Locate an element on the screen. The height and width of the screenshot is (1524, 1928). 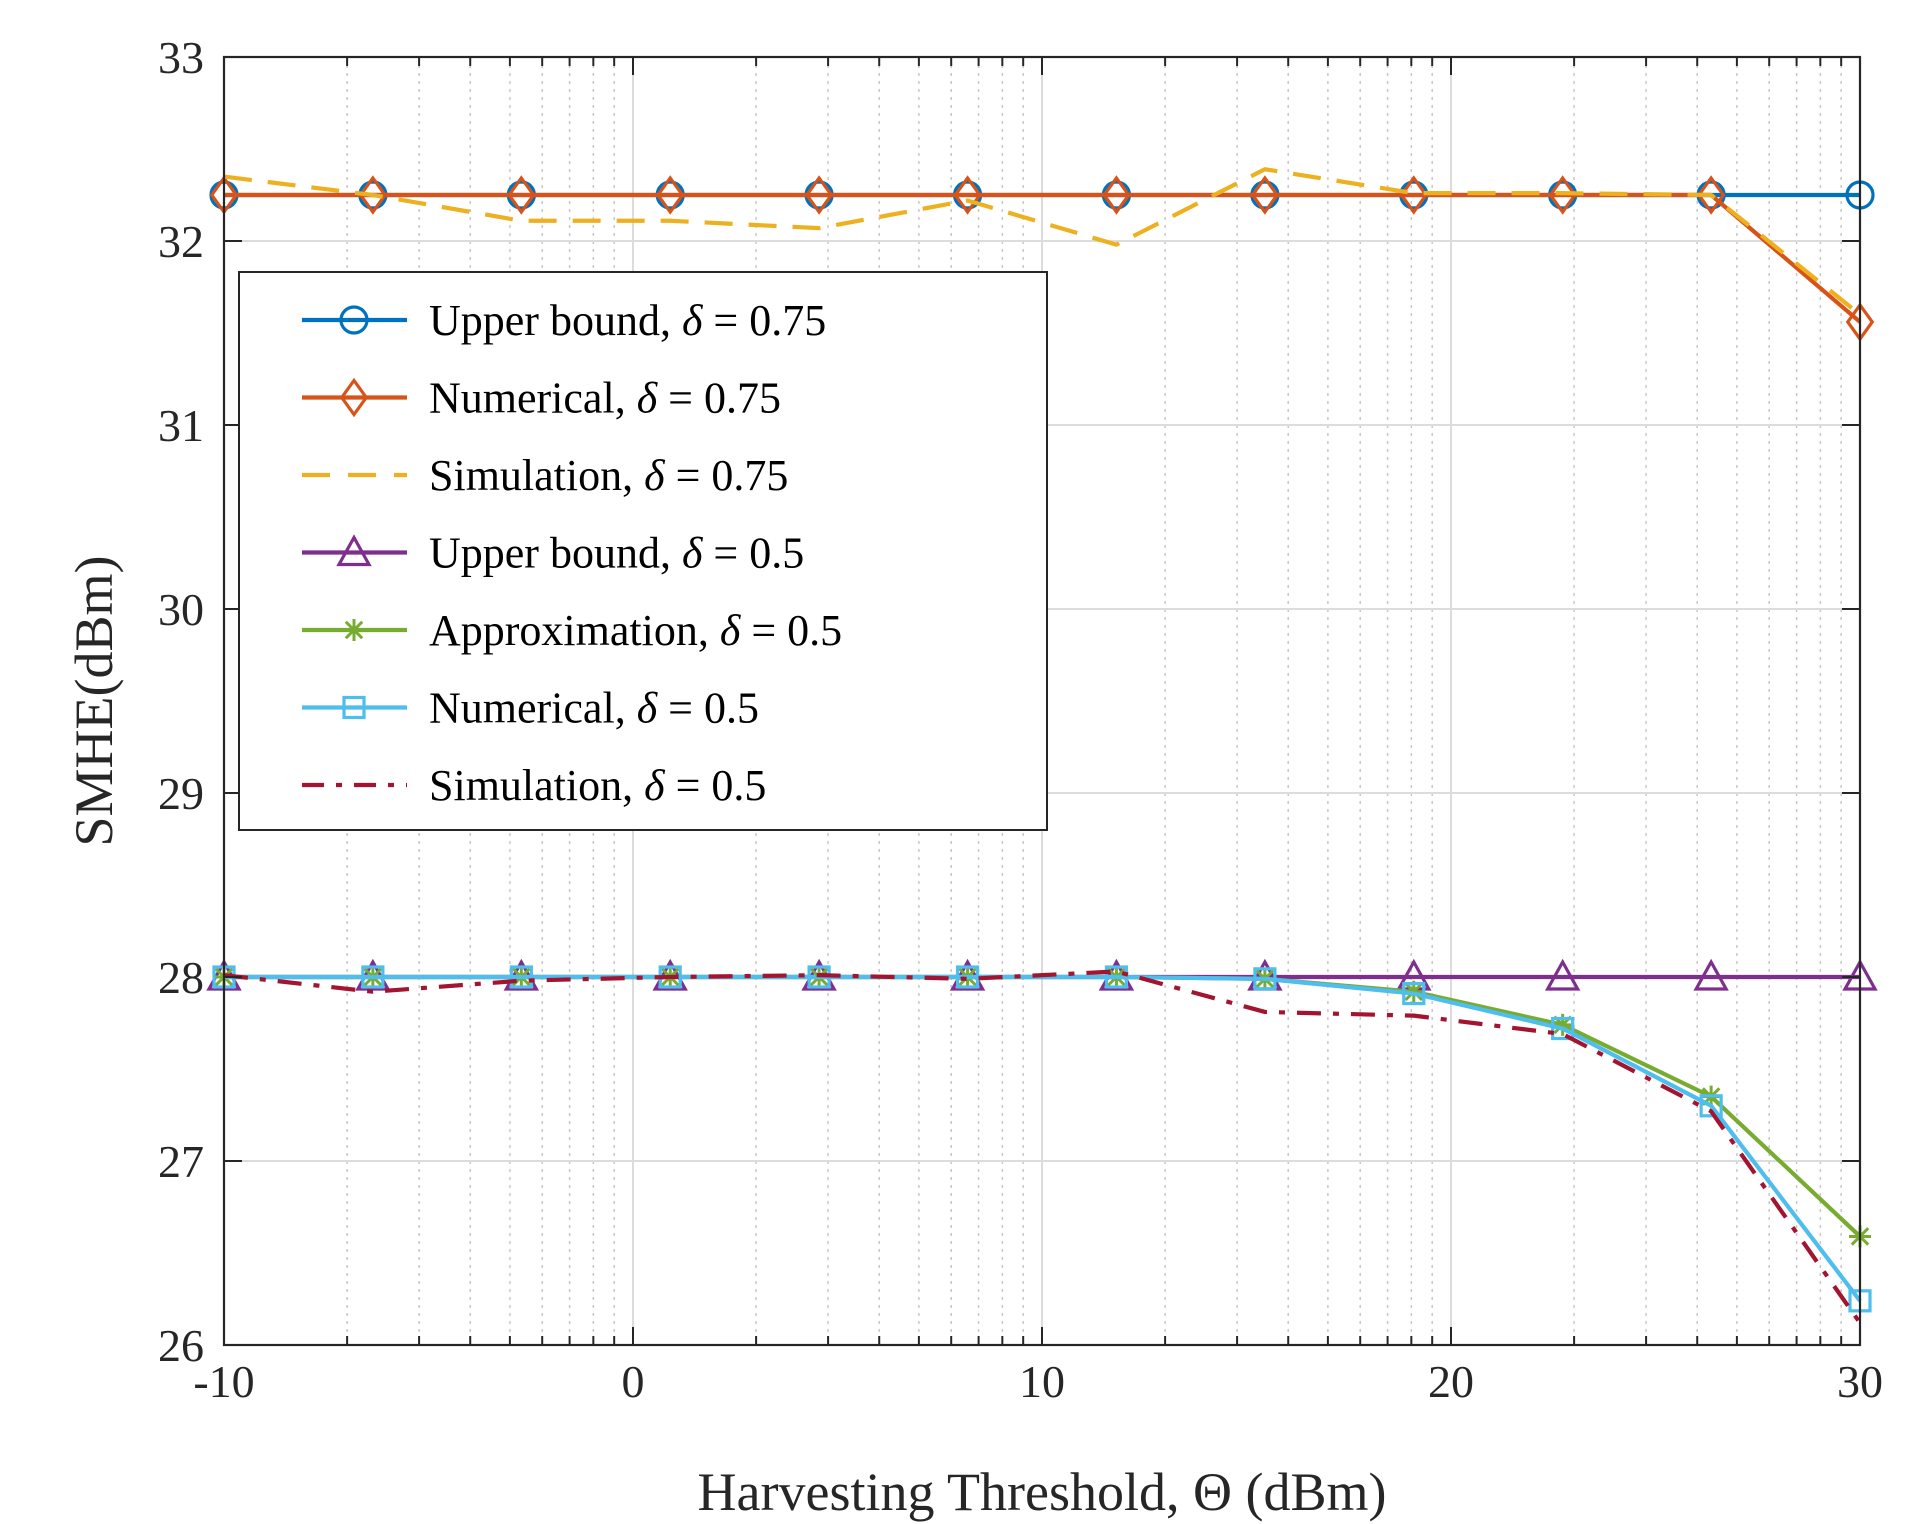
x-tick-label: 30 is located at coordinates (1860, 1381).